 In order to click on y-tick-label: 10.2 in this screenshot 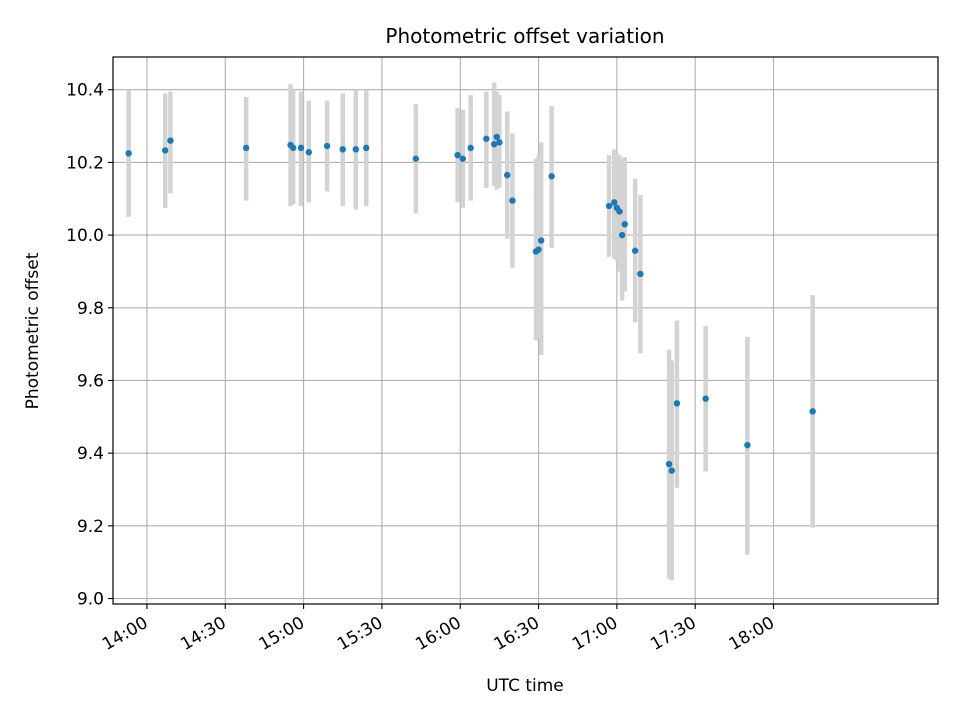, I will do `click(85, 163)`.